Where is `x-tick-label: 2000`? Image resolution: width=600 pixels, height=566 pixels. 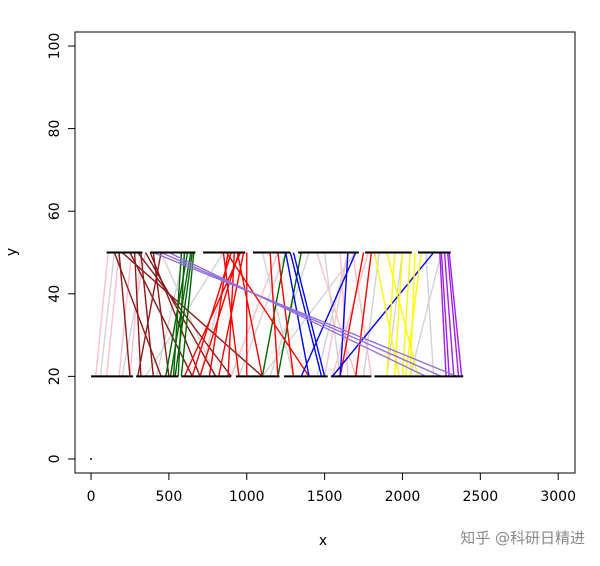 x-tick-label: 2000 is located at coordinates (403, 497).